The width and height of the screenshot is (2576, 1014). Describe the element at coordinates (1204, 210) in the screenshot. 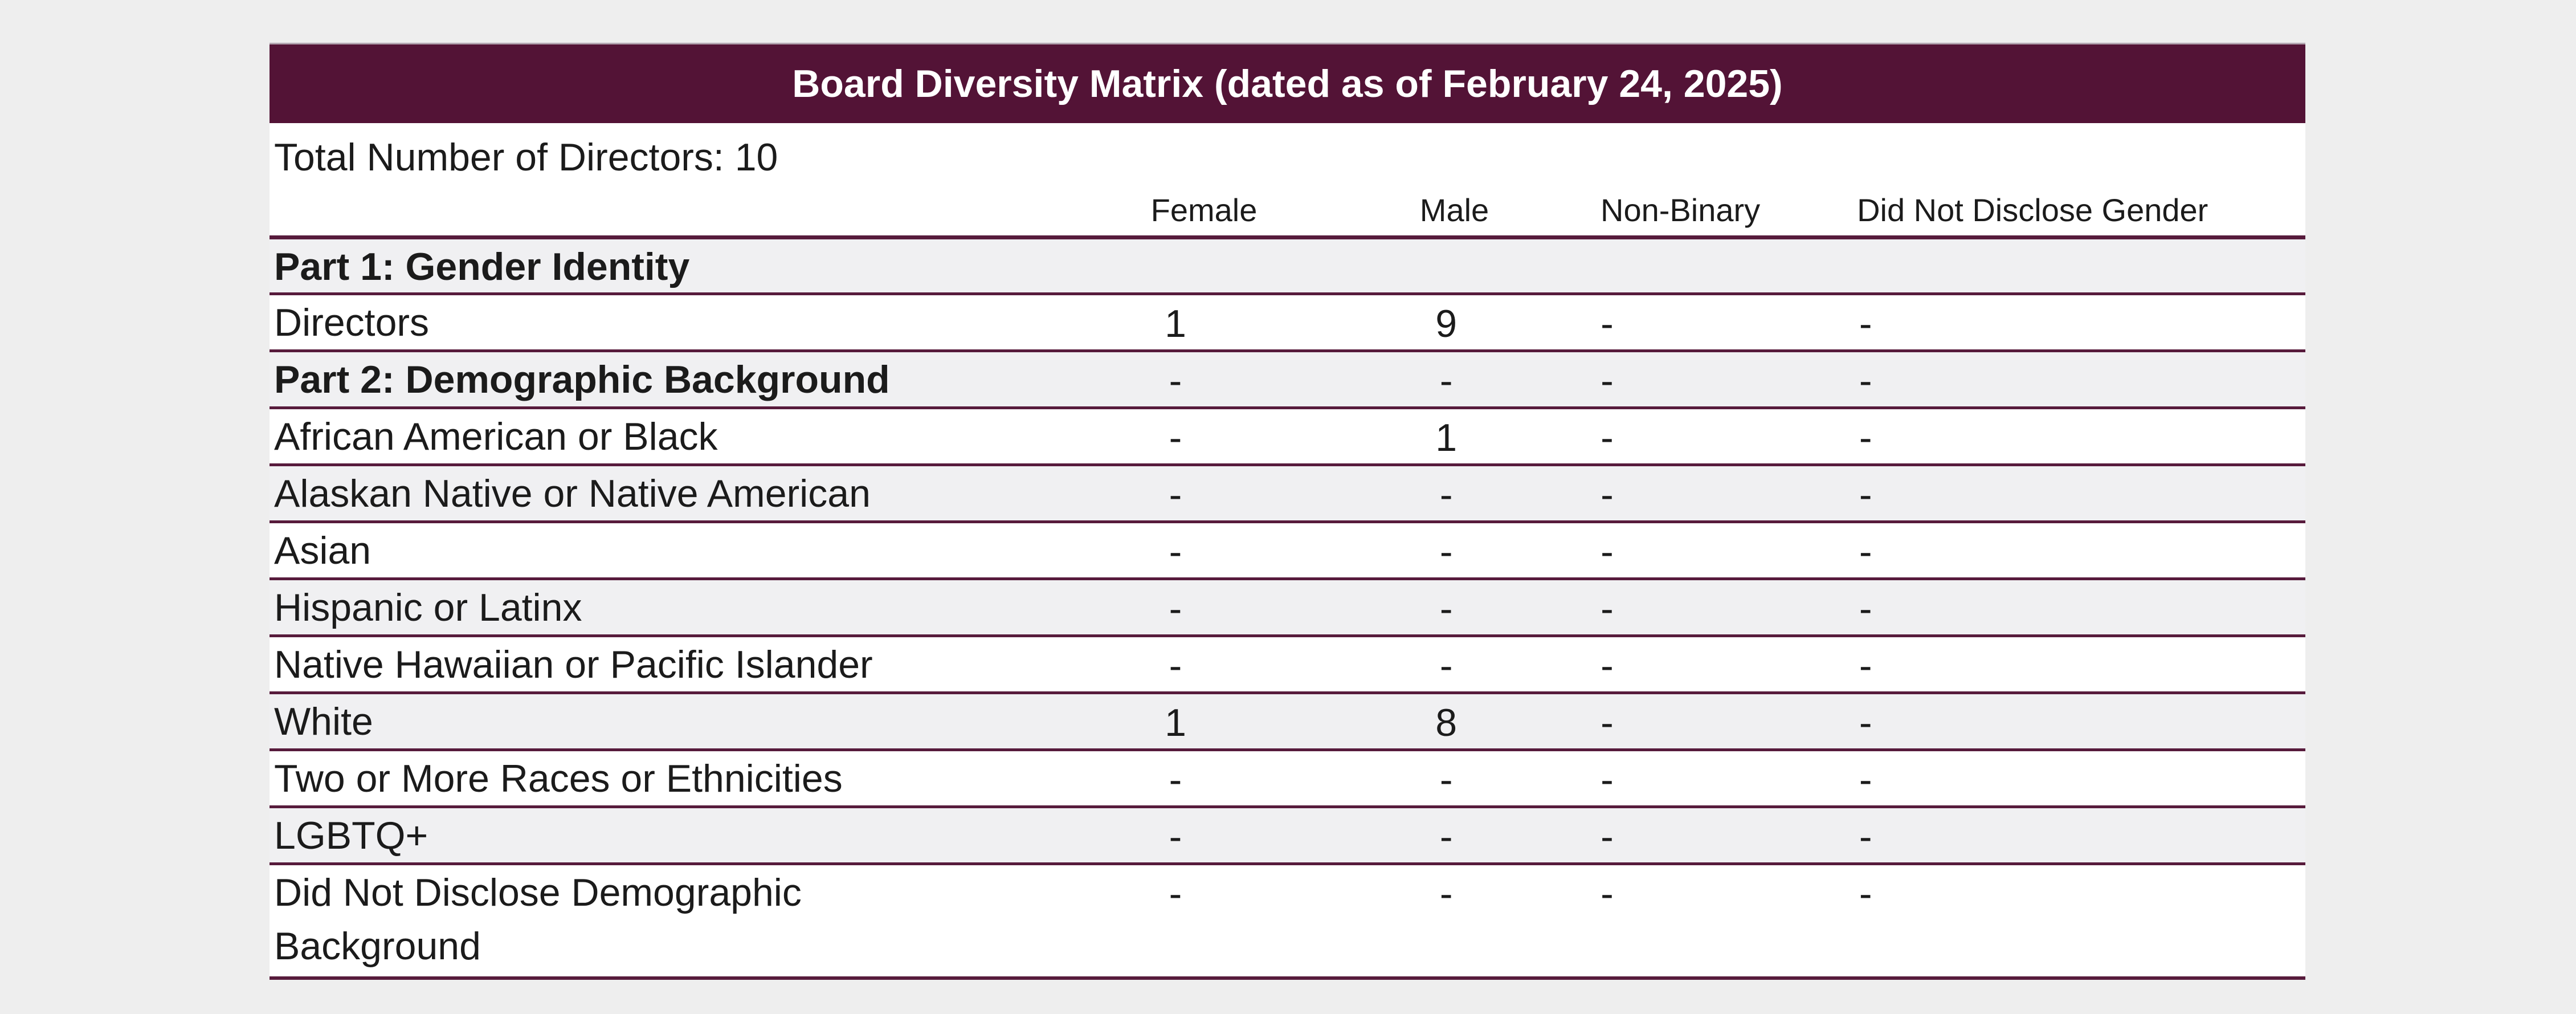

I see `column-header: Female` at that location.